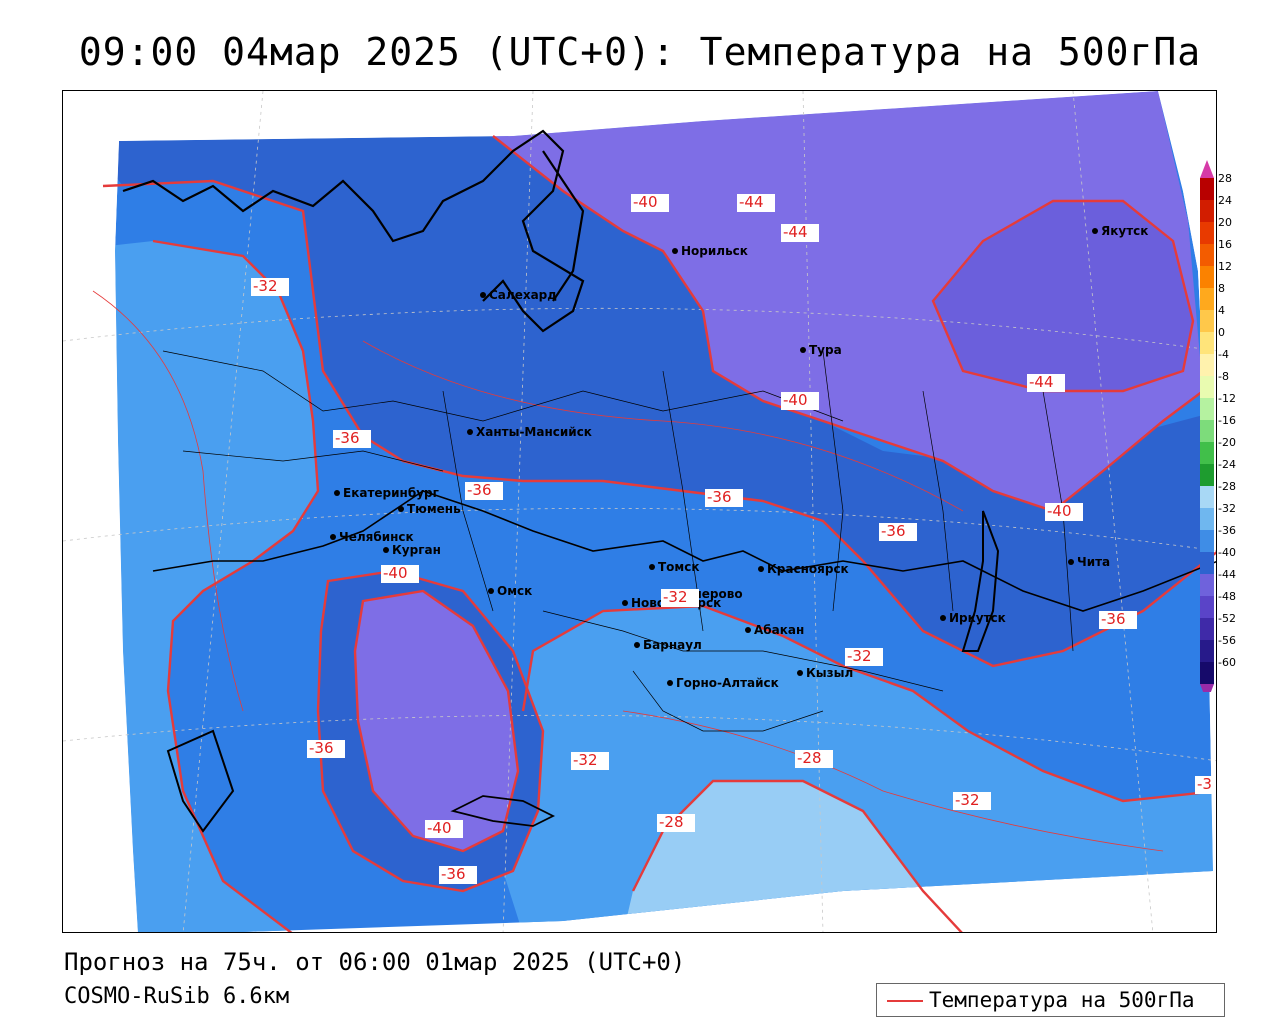 Image resolution: width=1280 pixels, height=1024 pixels. What do you see at coordinates (1093, 562) in the screenshot?
I see `city-label: Чита` at bounding box center [1093, 562].